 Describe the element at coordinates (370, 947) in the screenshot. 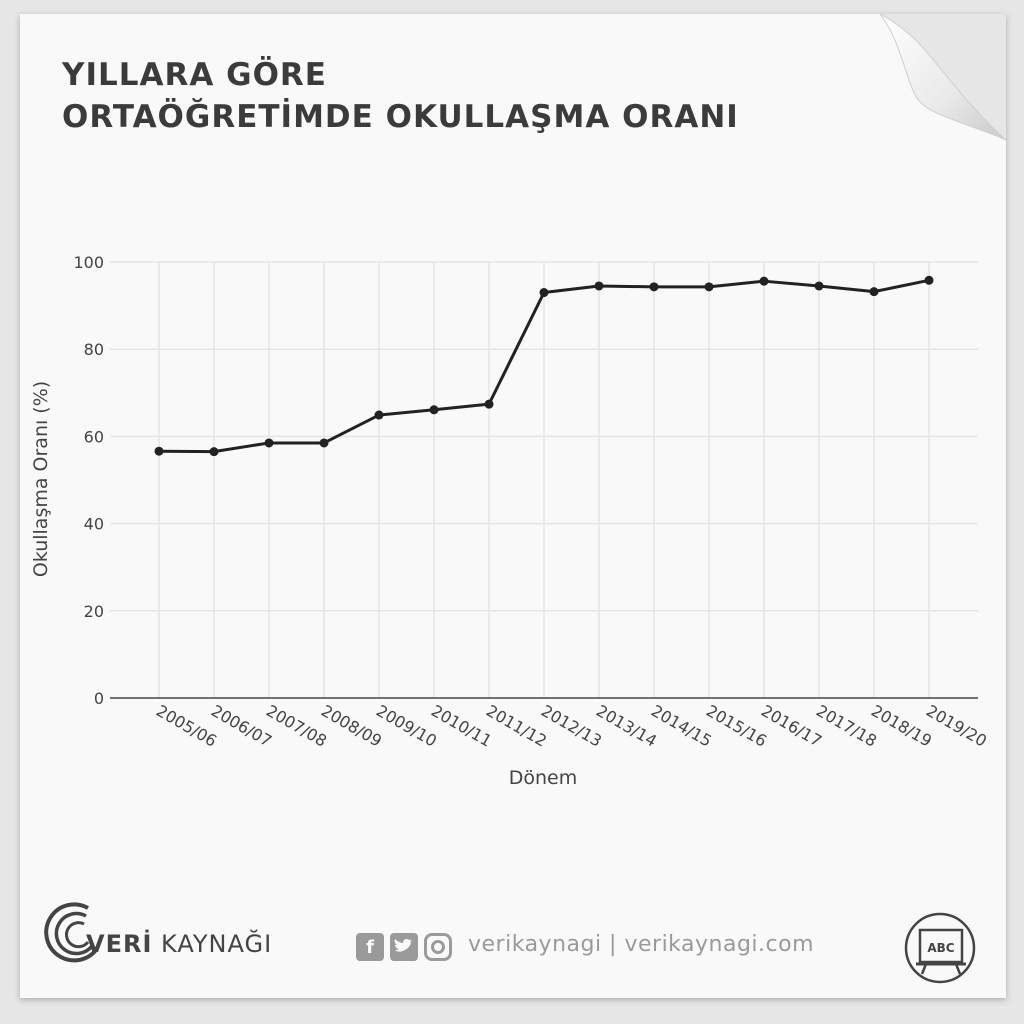

I see `facebook-icon: f` at that location.